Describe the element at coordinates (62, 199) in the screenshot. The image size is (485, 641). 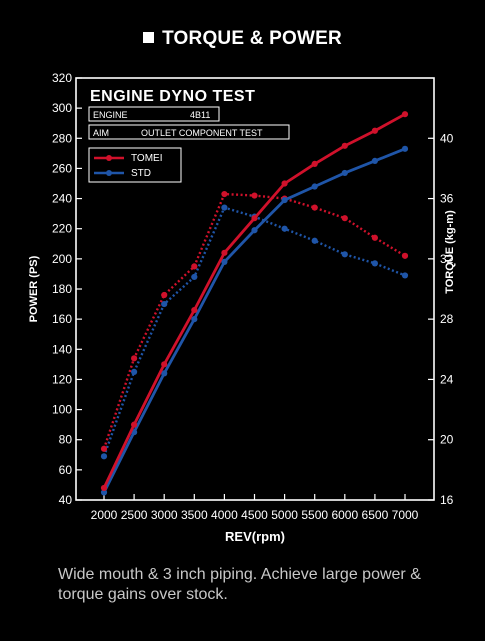
I see `y-tick-label: 240` at that location.